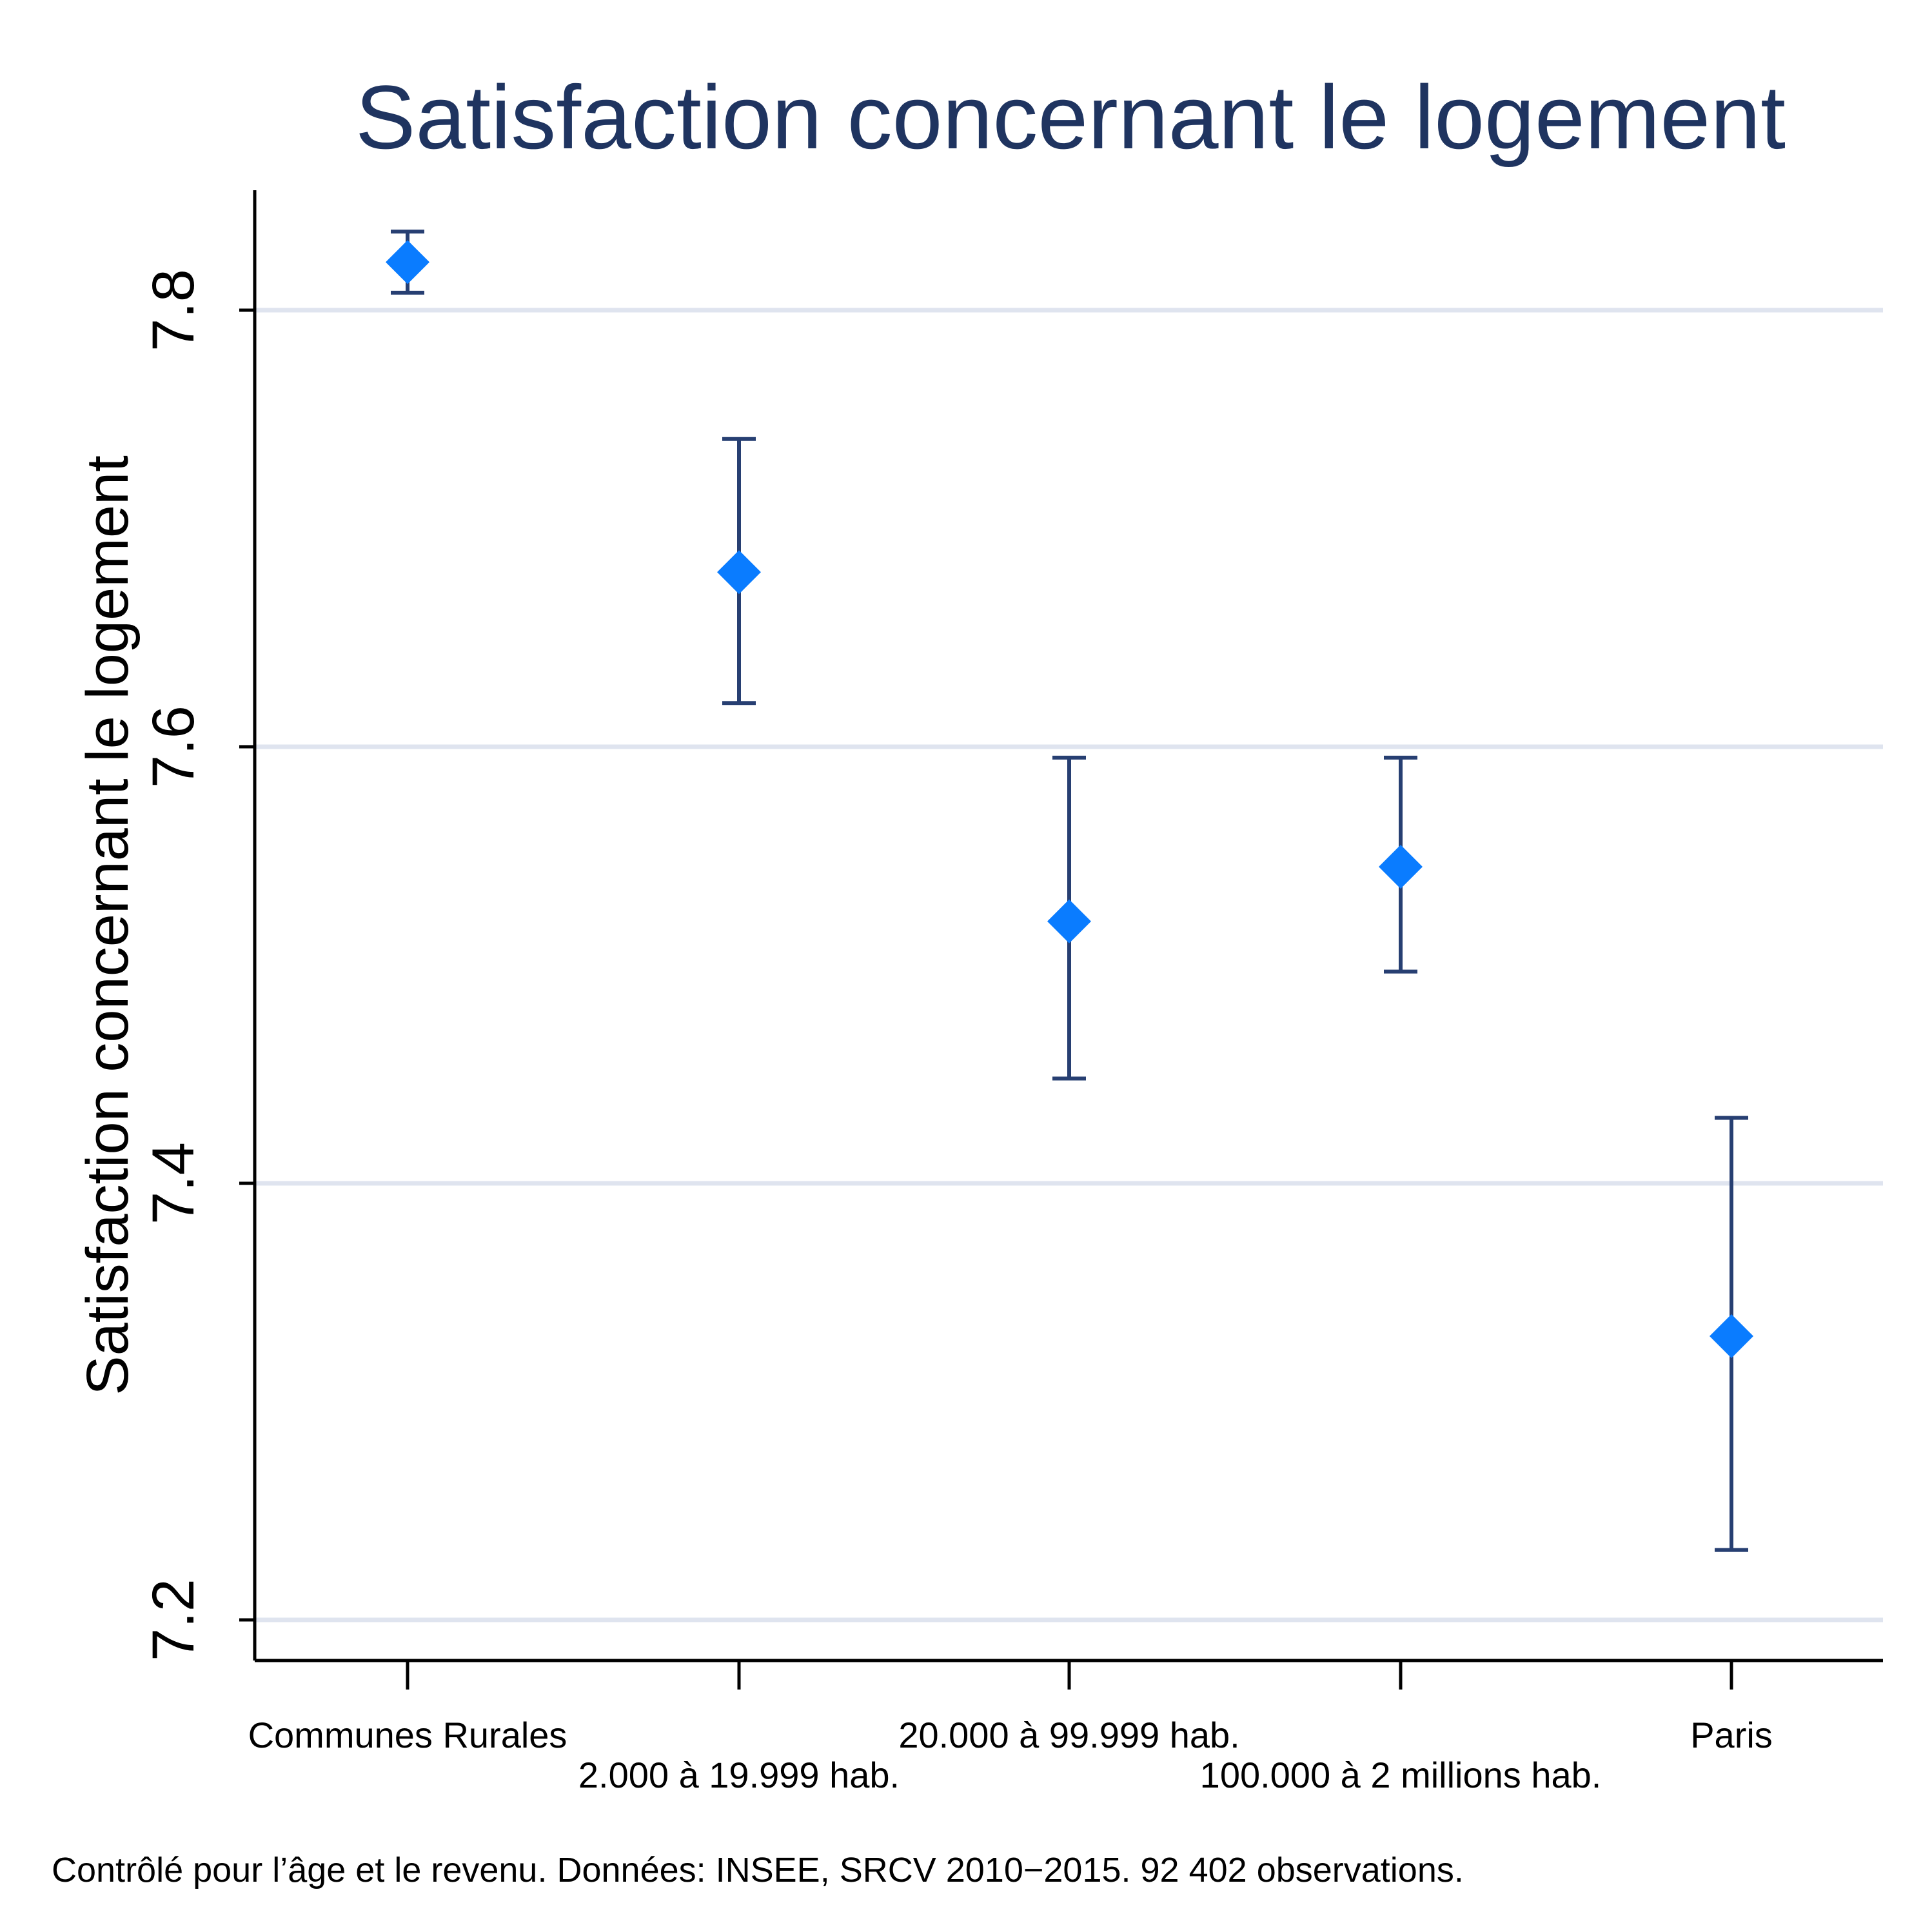 The image size is (1932, 1932). Describe the element at coordinates (108, 925) in the screenshot. I see `y-axis-label: Satisfaction concernant le logement` at that location.